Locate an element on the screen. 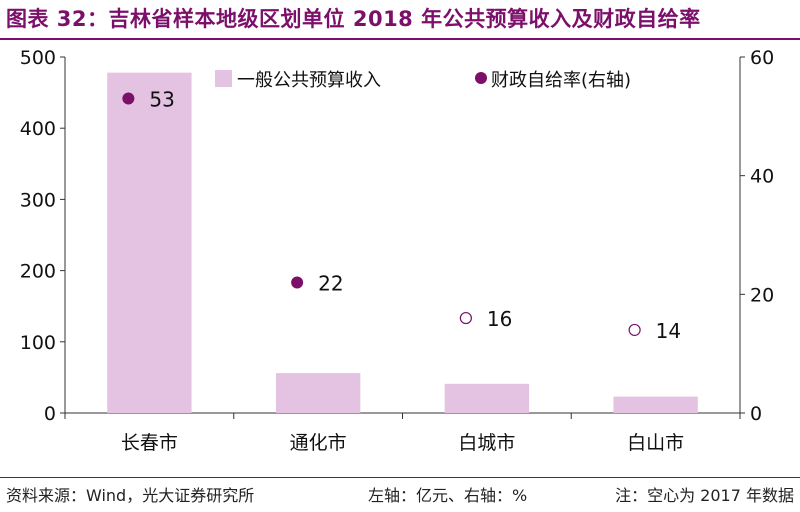  x-axis: 长春市 通化市 白城市 白山市 is located at coordinates (402, 433).